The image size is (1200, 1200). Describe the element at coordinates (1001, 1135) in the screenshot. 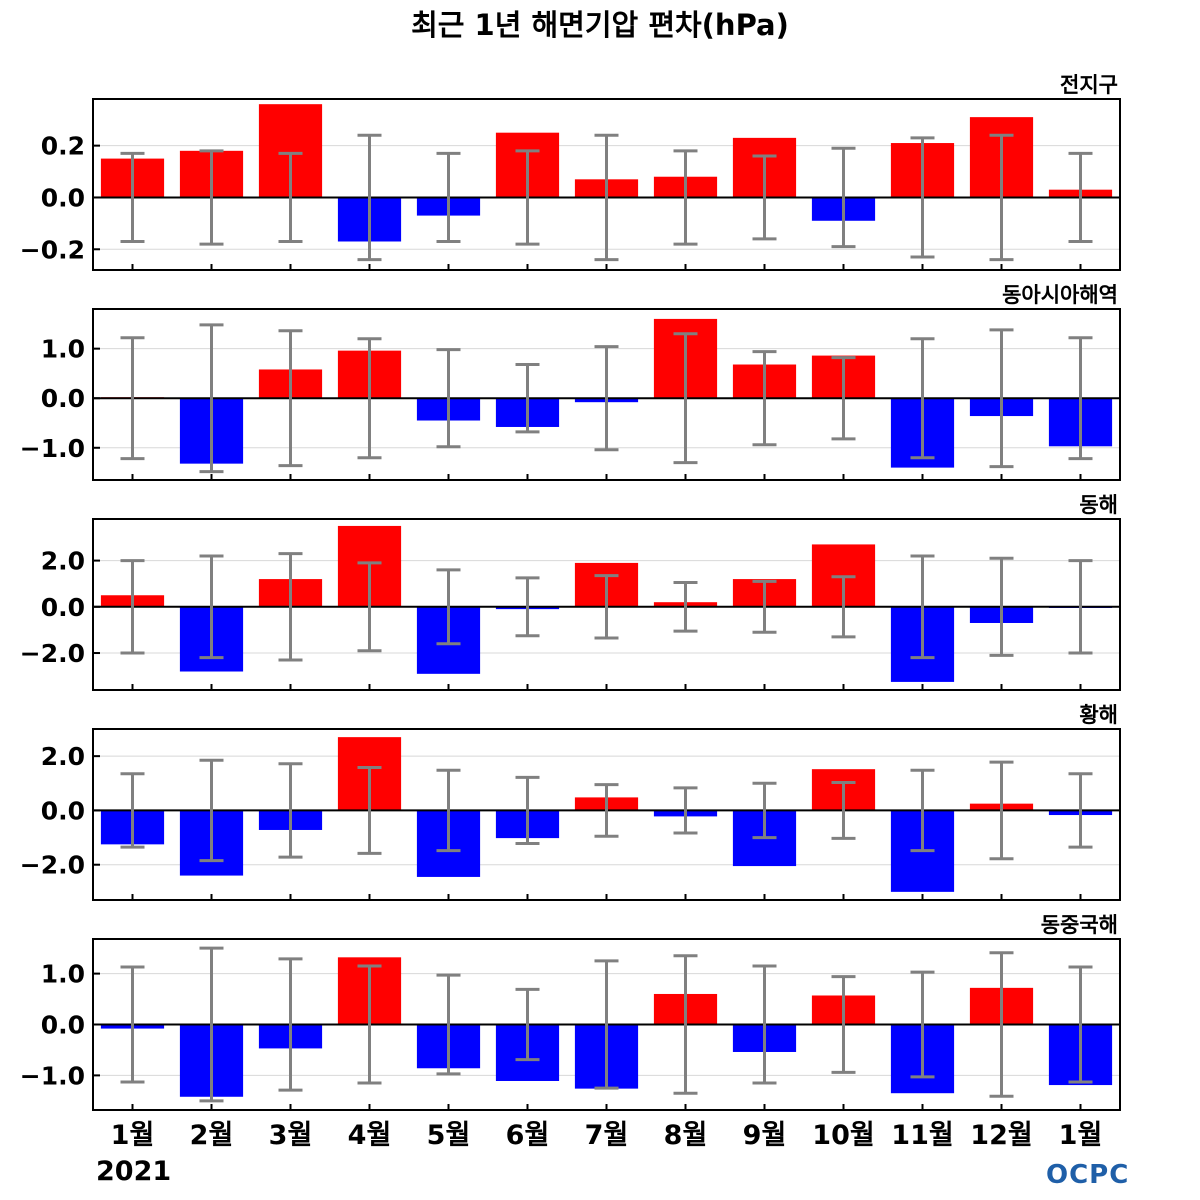

I see `x-tick-label: 12월` at that location.